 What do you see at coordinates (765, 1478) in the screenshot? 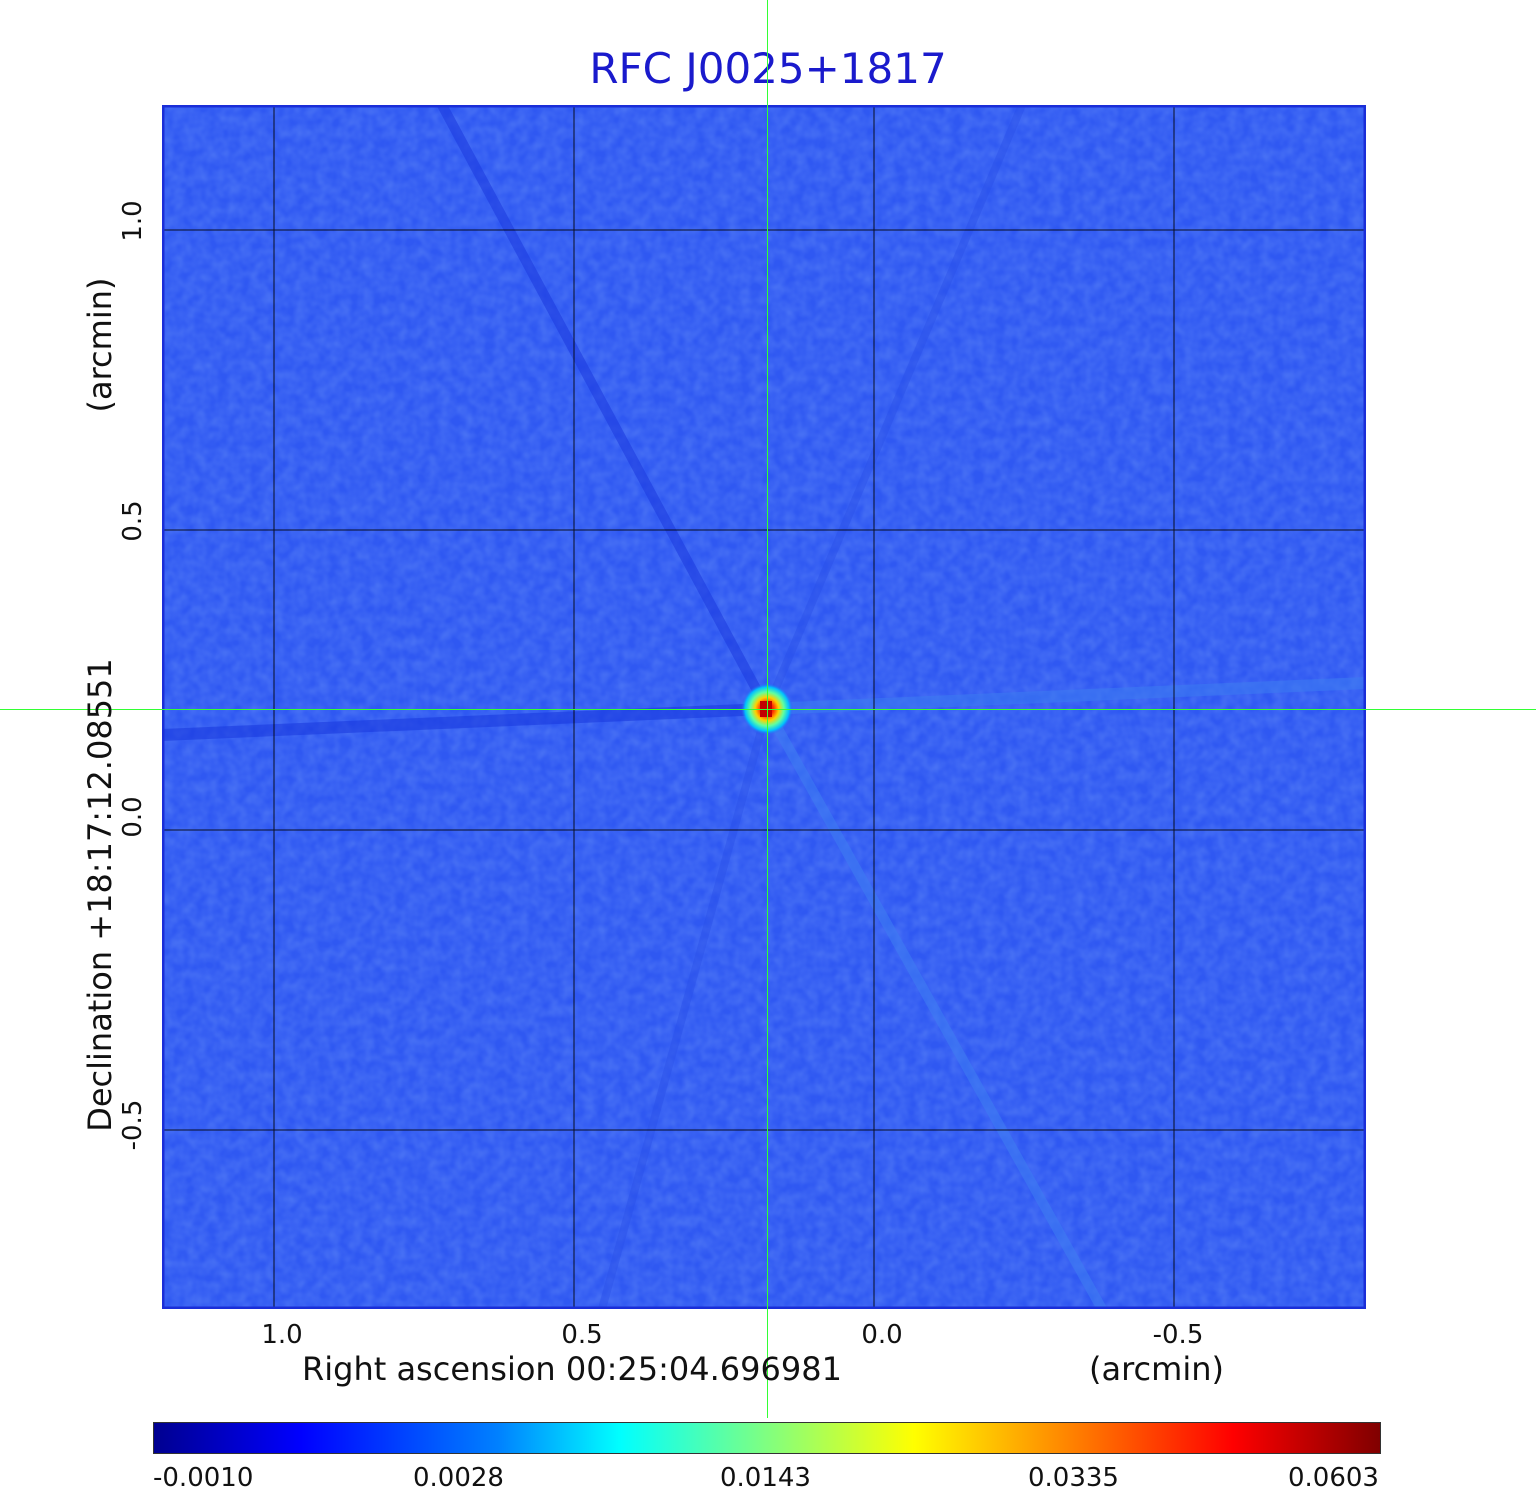
I see `colorbar-tick-label: 0.0143` at bounding box center [765, 1478].